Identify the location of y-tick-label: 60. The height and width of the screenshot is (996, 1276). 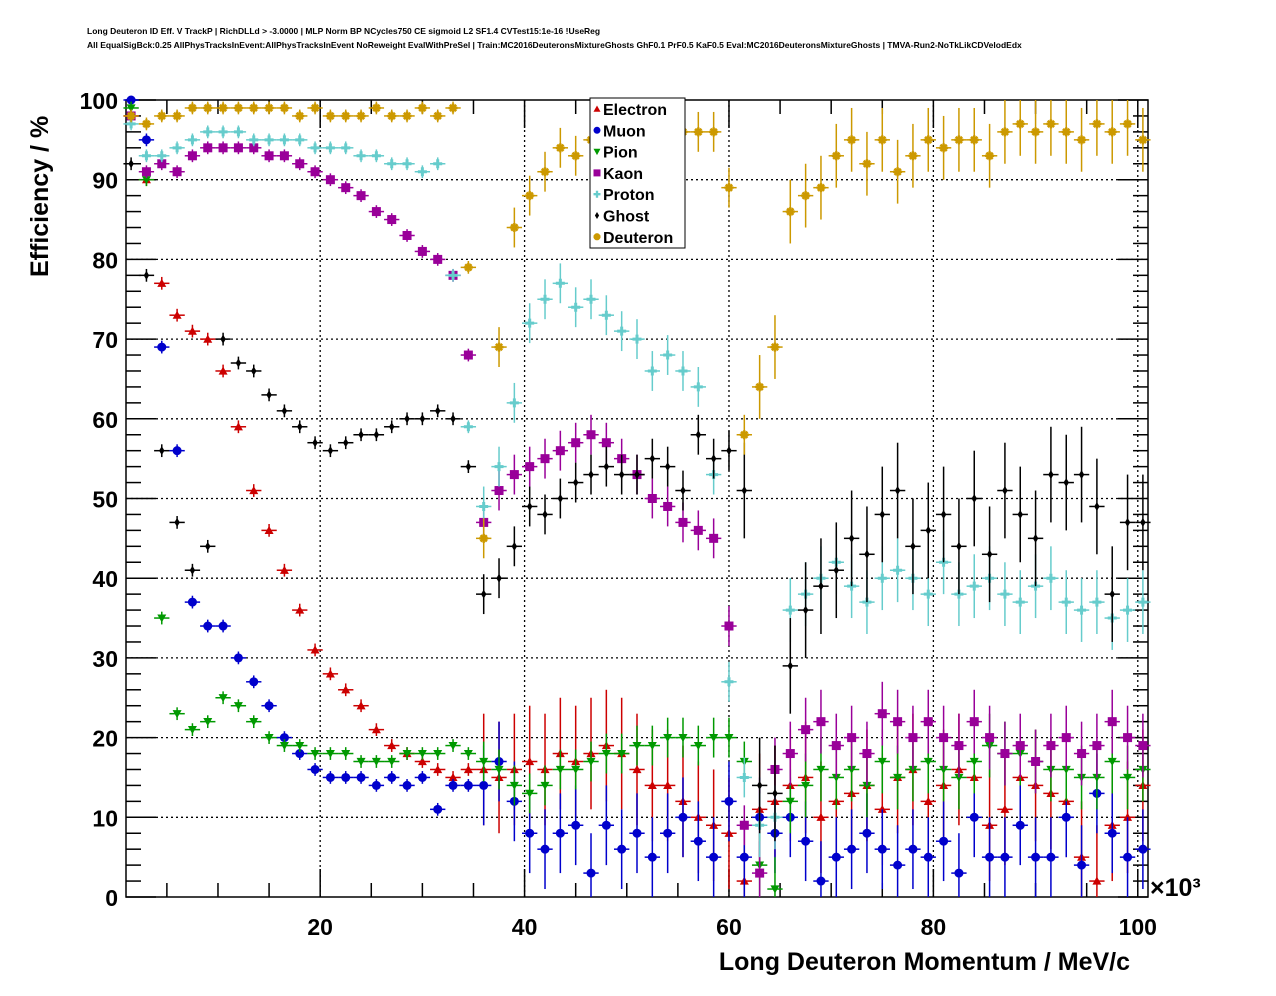
(105, 420).